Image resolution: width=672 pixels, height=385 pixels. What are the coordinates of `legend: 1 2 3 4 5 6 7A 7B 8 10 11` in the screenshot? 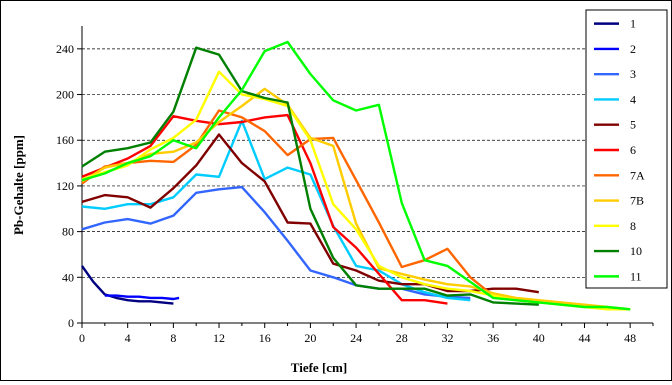 It's located at (626, 149).